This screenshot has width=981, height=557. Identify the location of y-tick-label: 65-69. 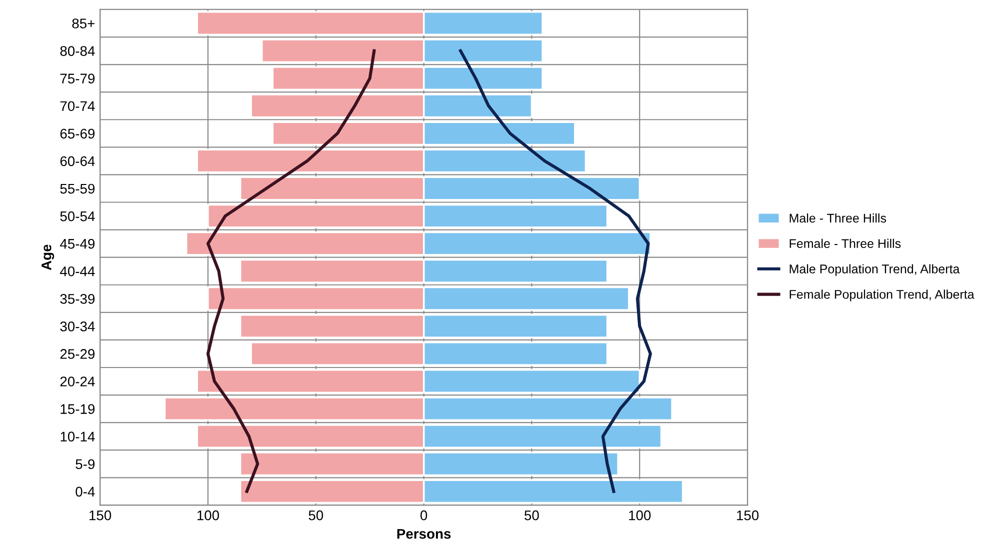
(77, 133).